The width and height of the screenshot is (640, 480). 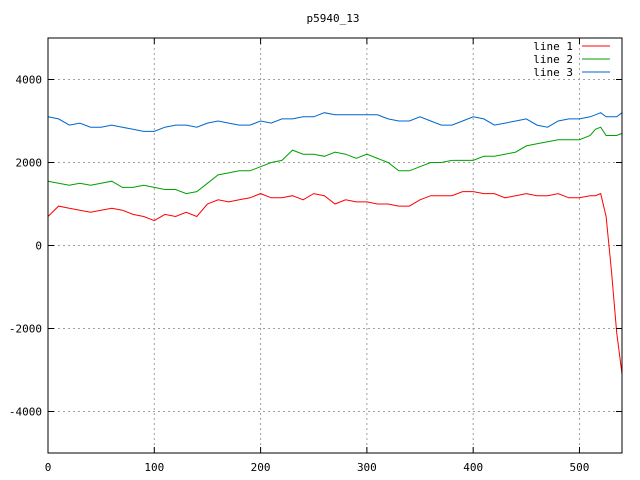 What do you see at coordinates (333, 18) in the screenshot?
I see `chart-title: p5940_13` at bounding box center [333, 18].